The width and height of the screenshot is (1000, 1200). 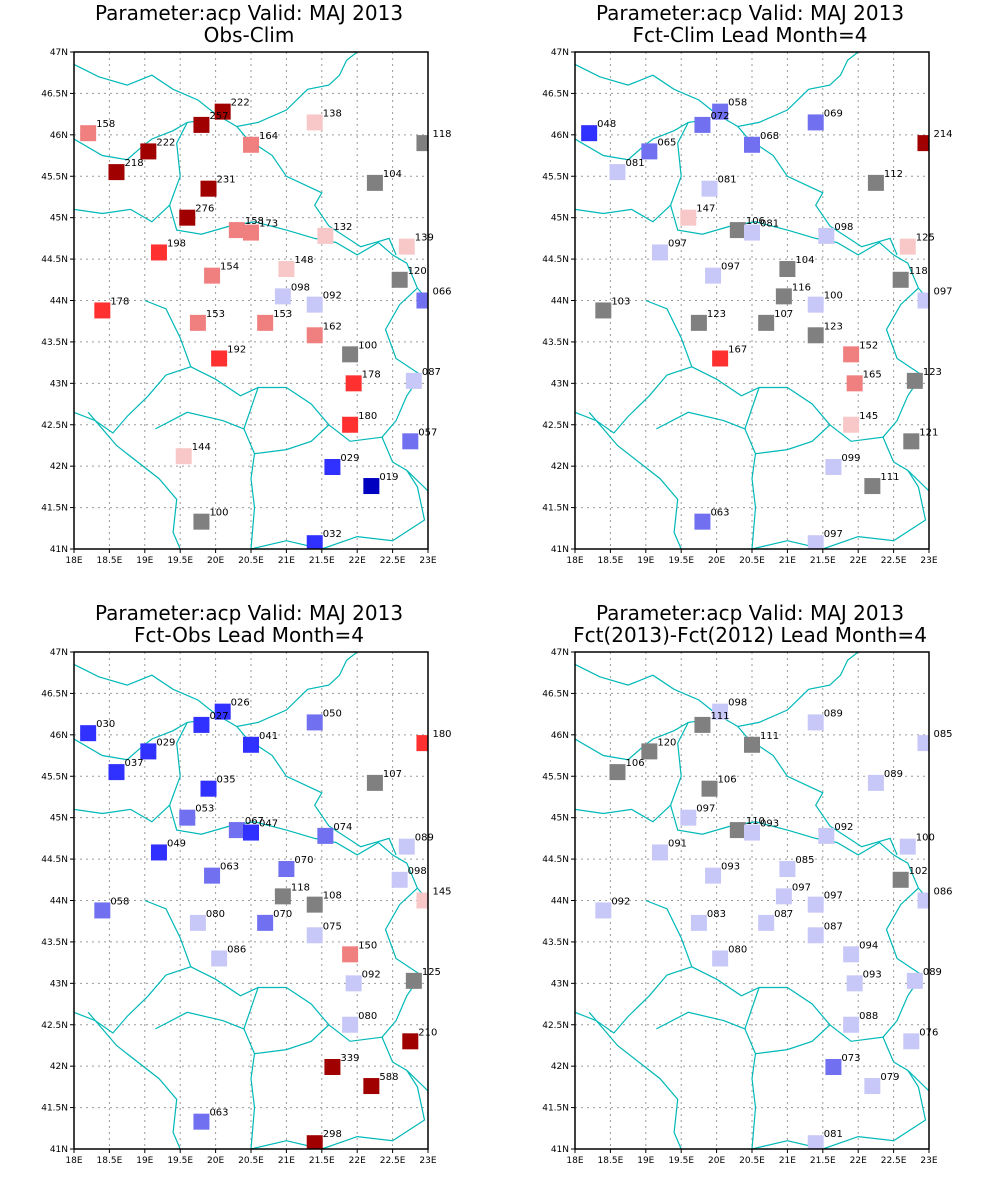 What do you see at coordinates (737, 949) in the screenshot?
I see `station-value-label: 080` at bounding box center [737, 949].